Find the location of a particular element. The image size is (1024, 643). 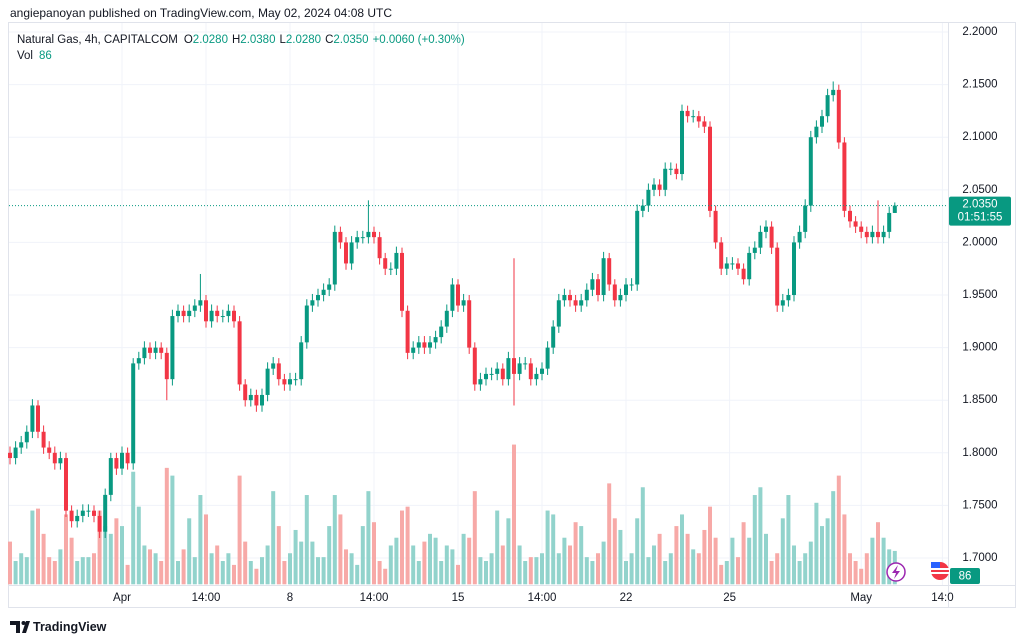

y-tick-label: 1.8500 is located at coordinates (979, 400).